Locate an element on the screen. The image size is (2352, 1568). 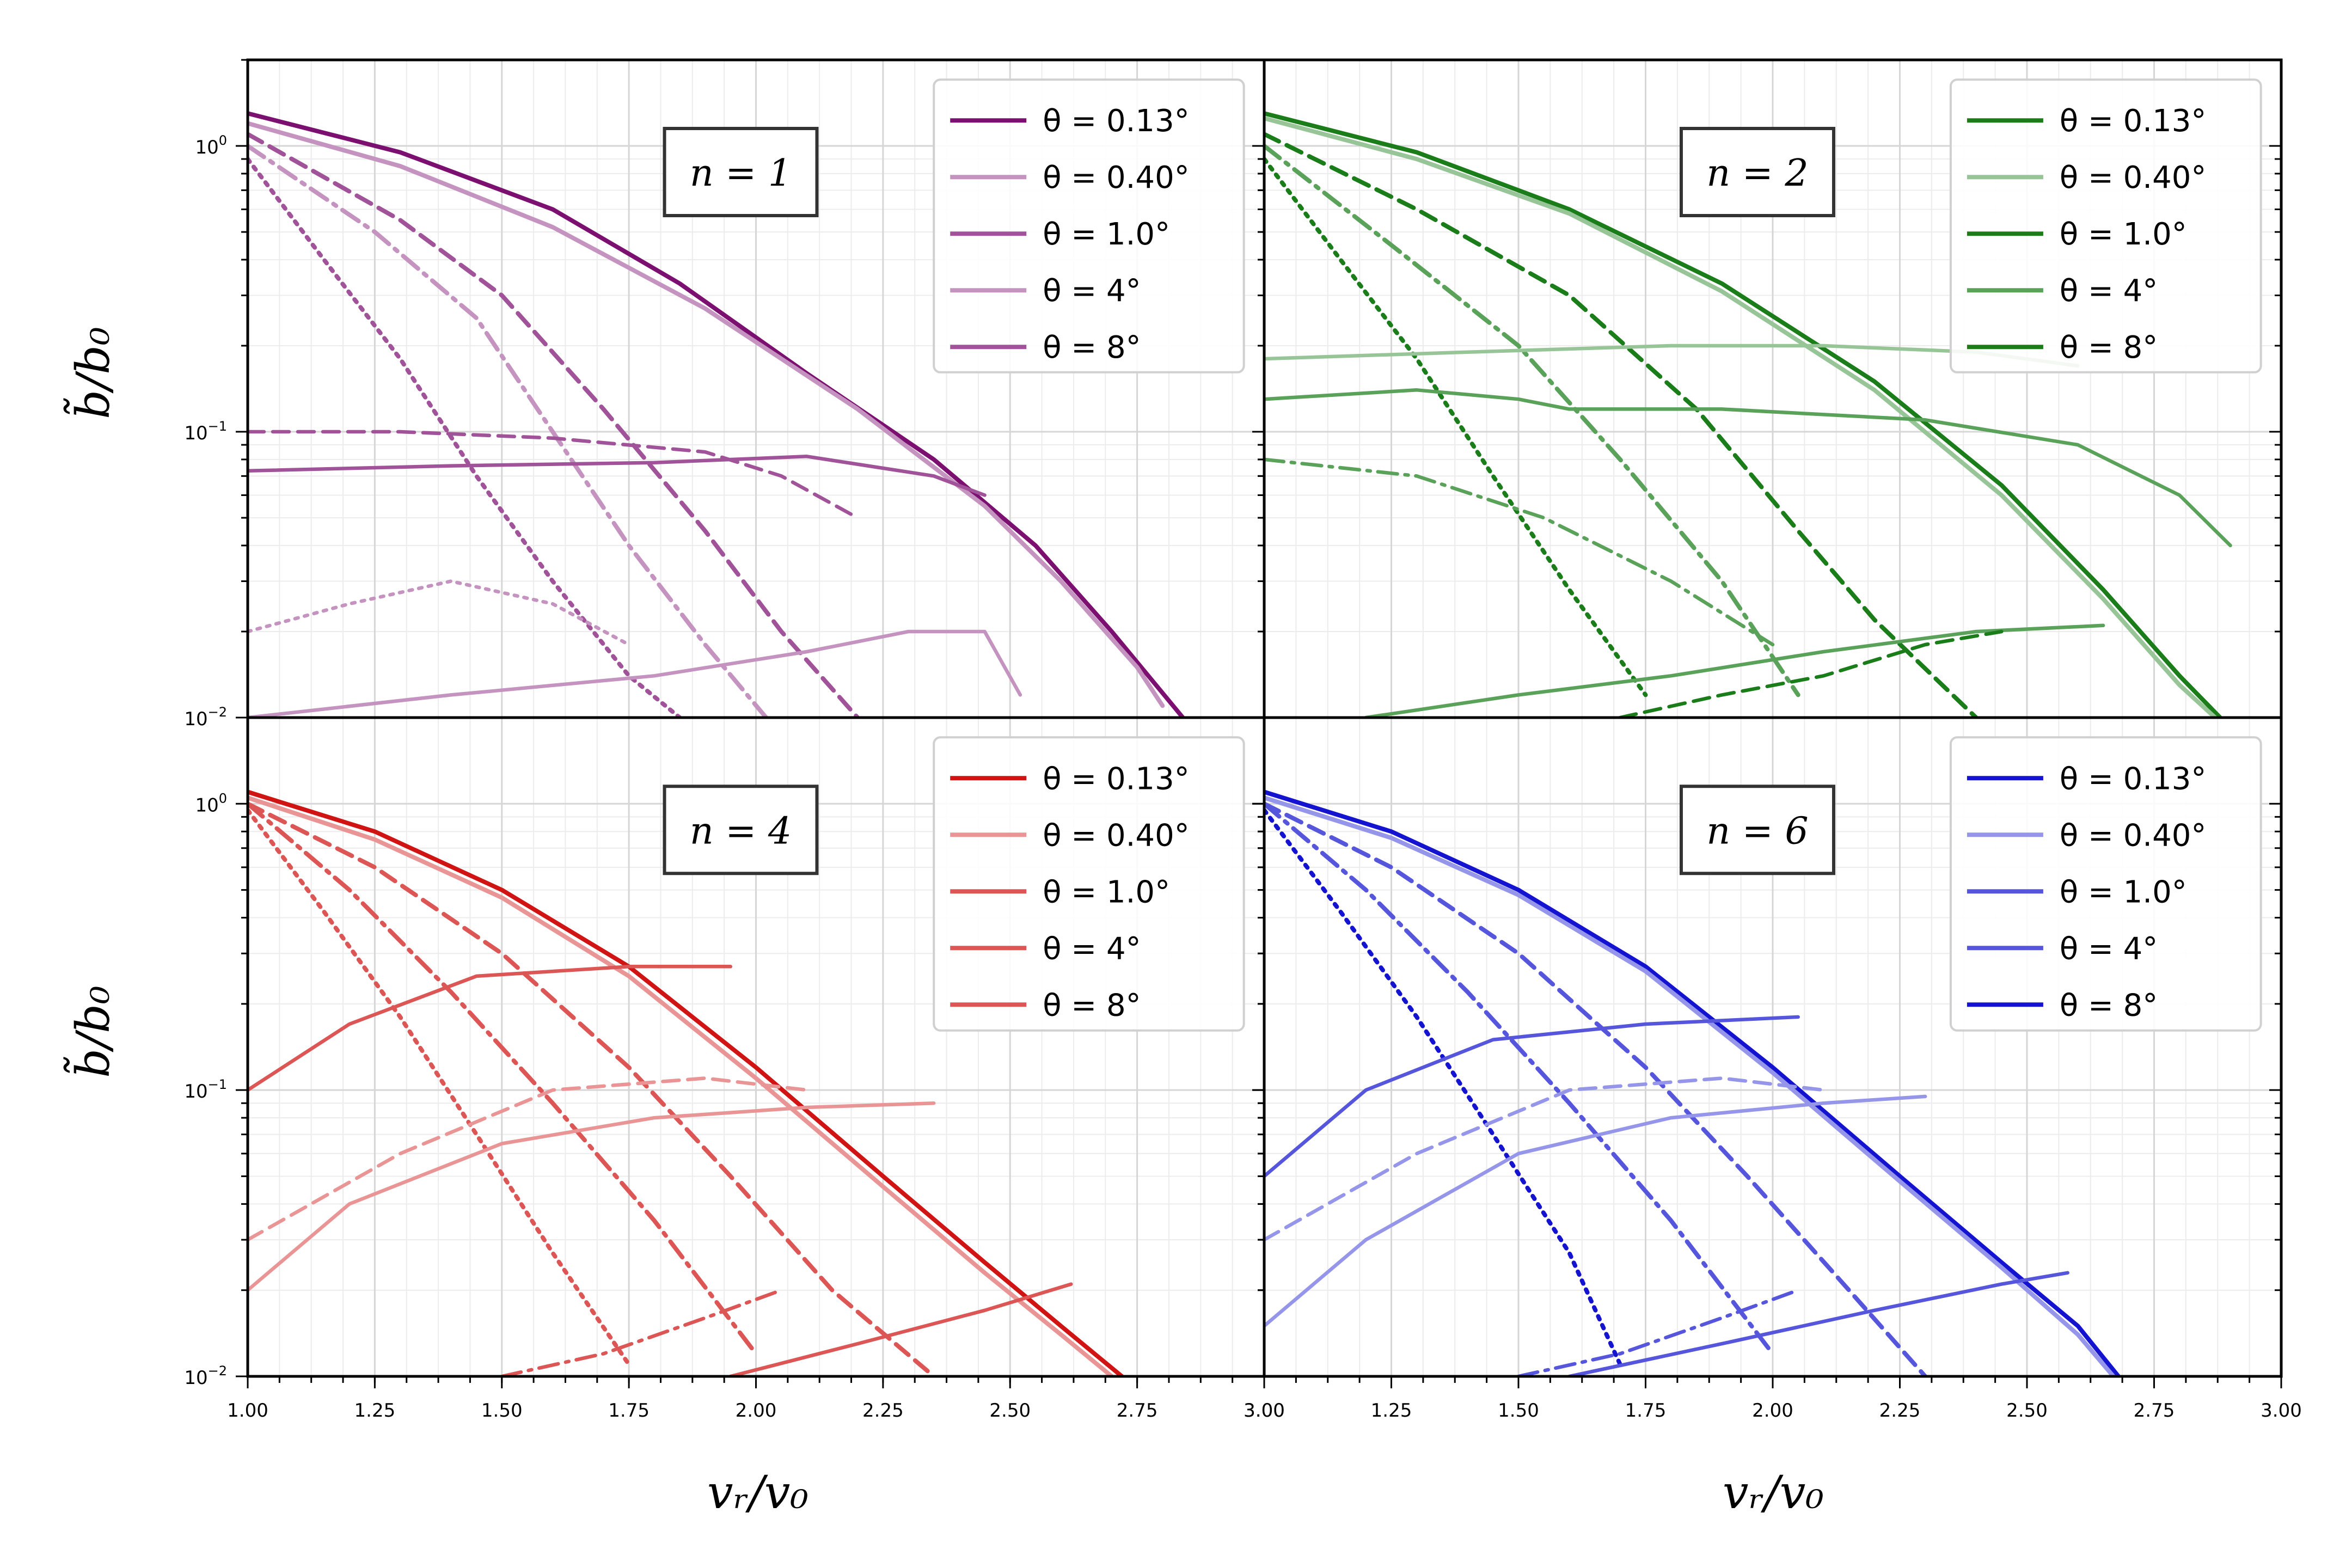
ylabel-bottom: b̃/b₀ is located at coordinates (91, 1031).